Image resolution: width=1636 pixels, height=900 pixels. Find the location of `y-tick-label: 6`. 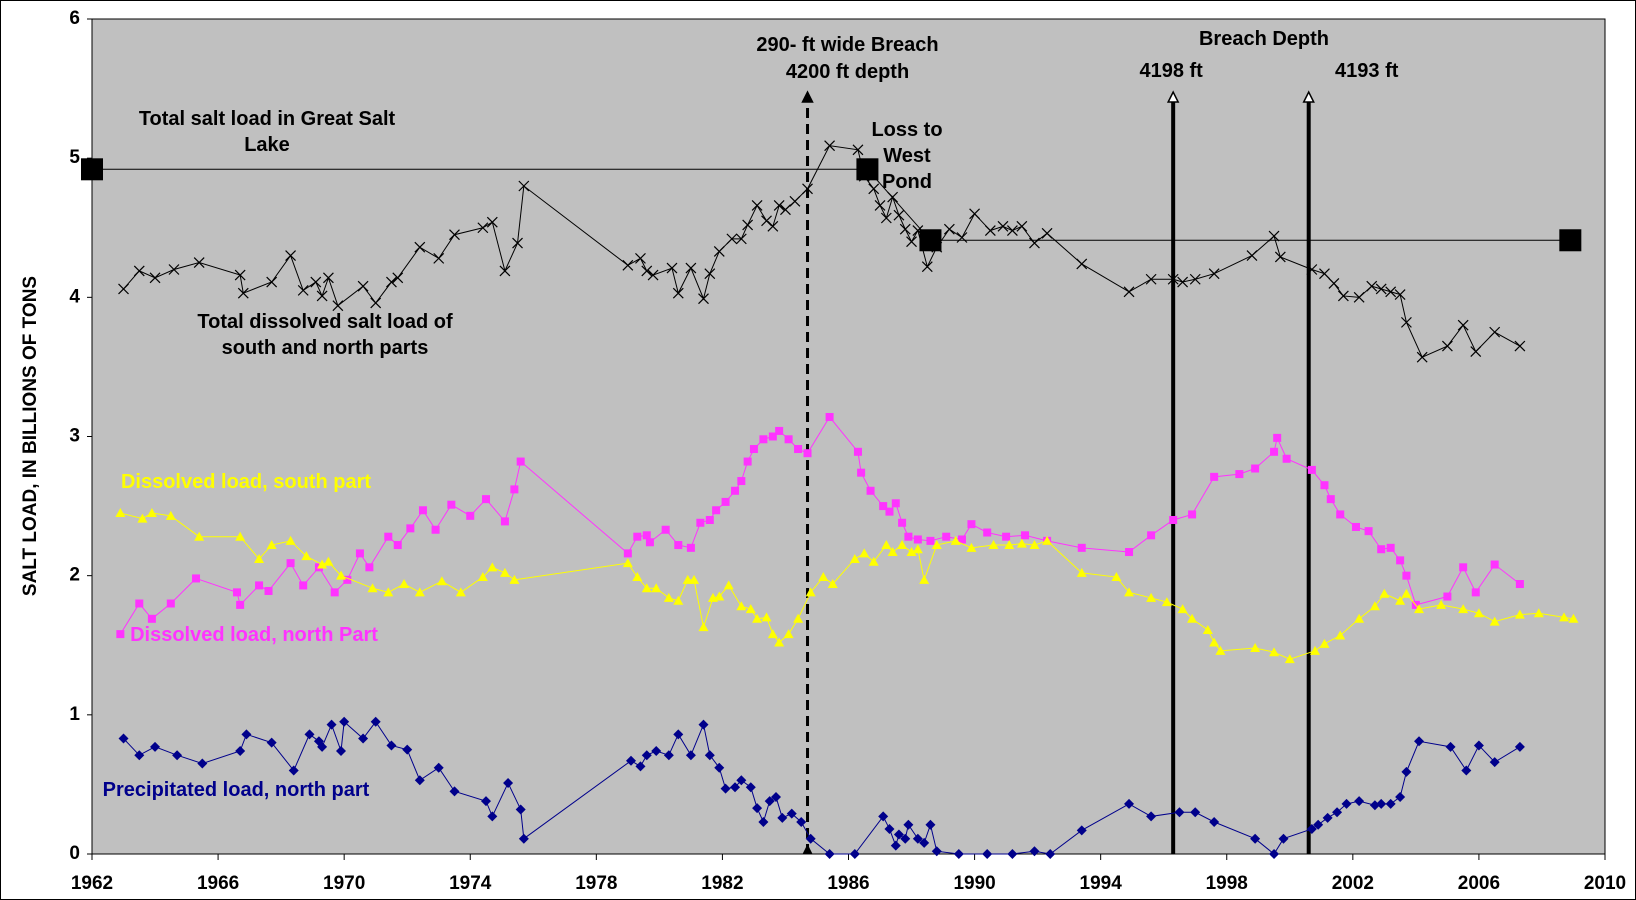

y-tick-label: 6 is located at coordinates (74, 18).